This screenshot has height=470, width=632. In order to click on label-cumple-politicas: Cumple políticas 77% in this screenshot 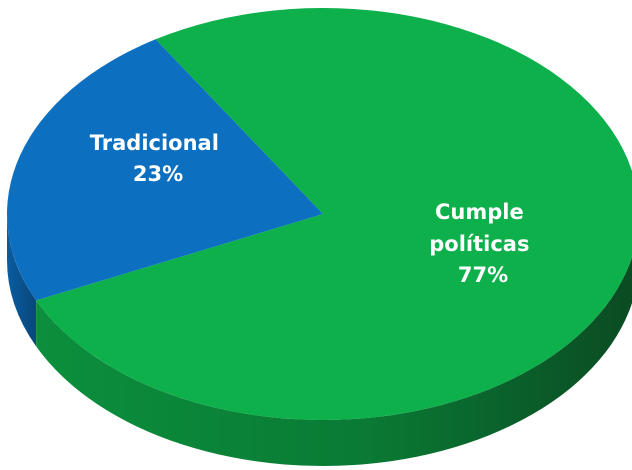, I will do `click(483, 243)`.